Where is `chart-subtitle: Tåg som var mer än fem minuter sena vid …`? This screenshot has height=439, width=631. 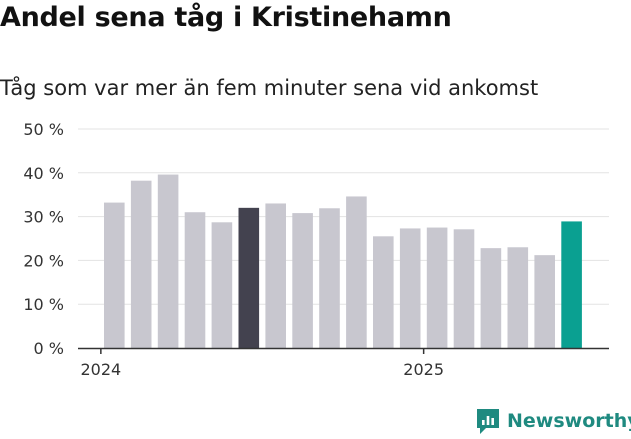
chart-subtitle: Tåg som var mer än fem minuter sena vid … is located at coordinates (269, 88).